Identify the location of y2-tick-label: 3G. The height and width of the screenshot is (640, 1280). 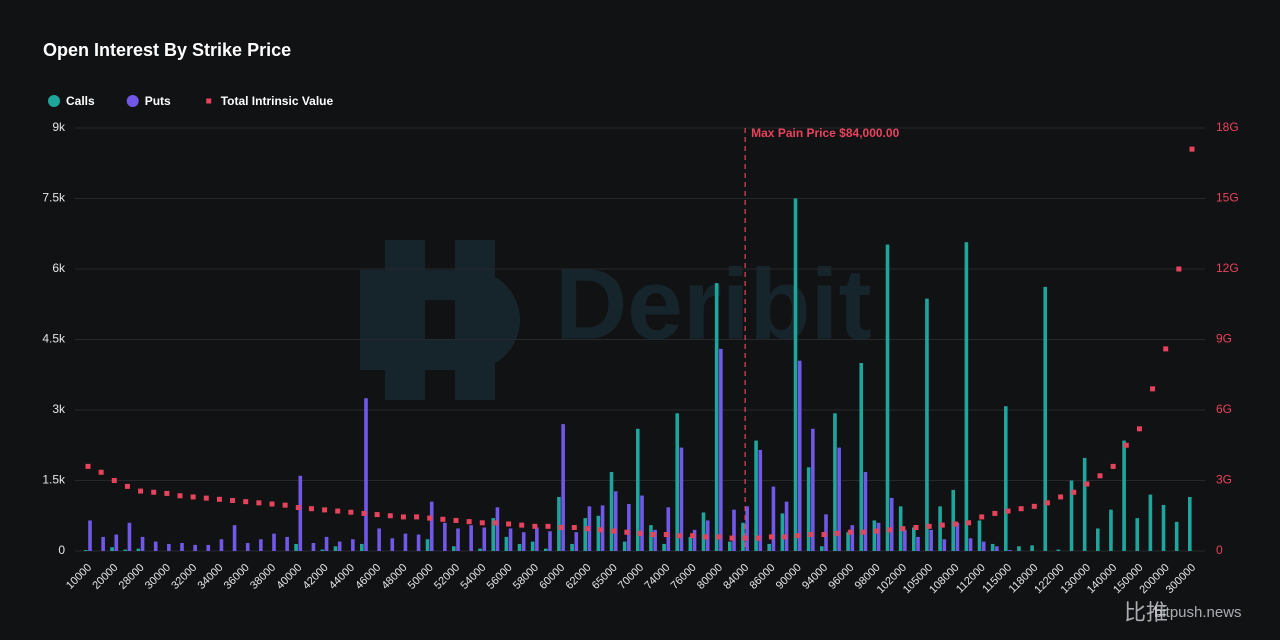
(1224, 480).